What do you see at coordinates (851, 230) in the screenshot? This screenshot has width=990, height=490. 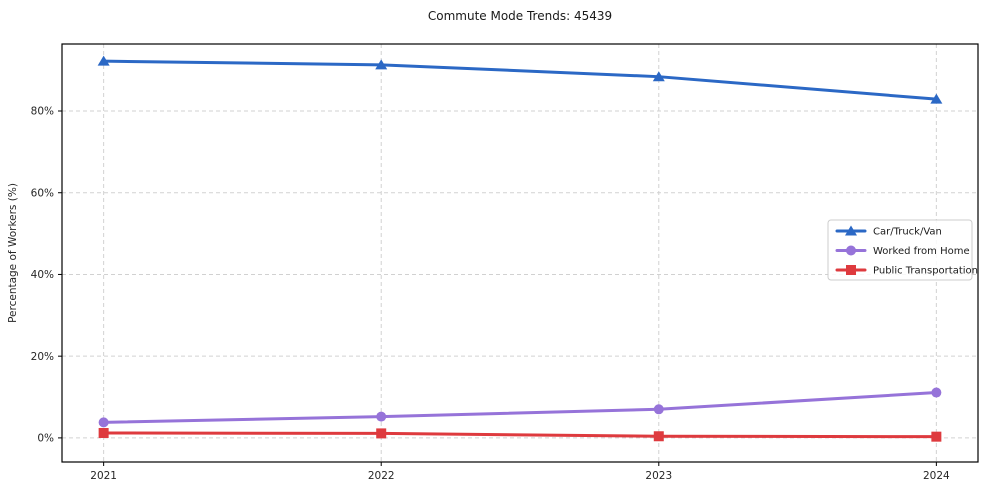 I see `legend-marker-triangle-up-icon` at bounding box center [851, 230].